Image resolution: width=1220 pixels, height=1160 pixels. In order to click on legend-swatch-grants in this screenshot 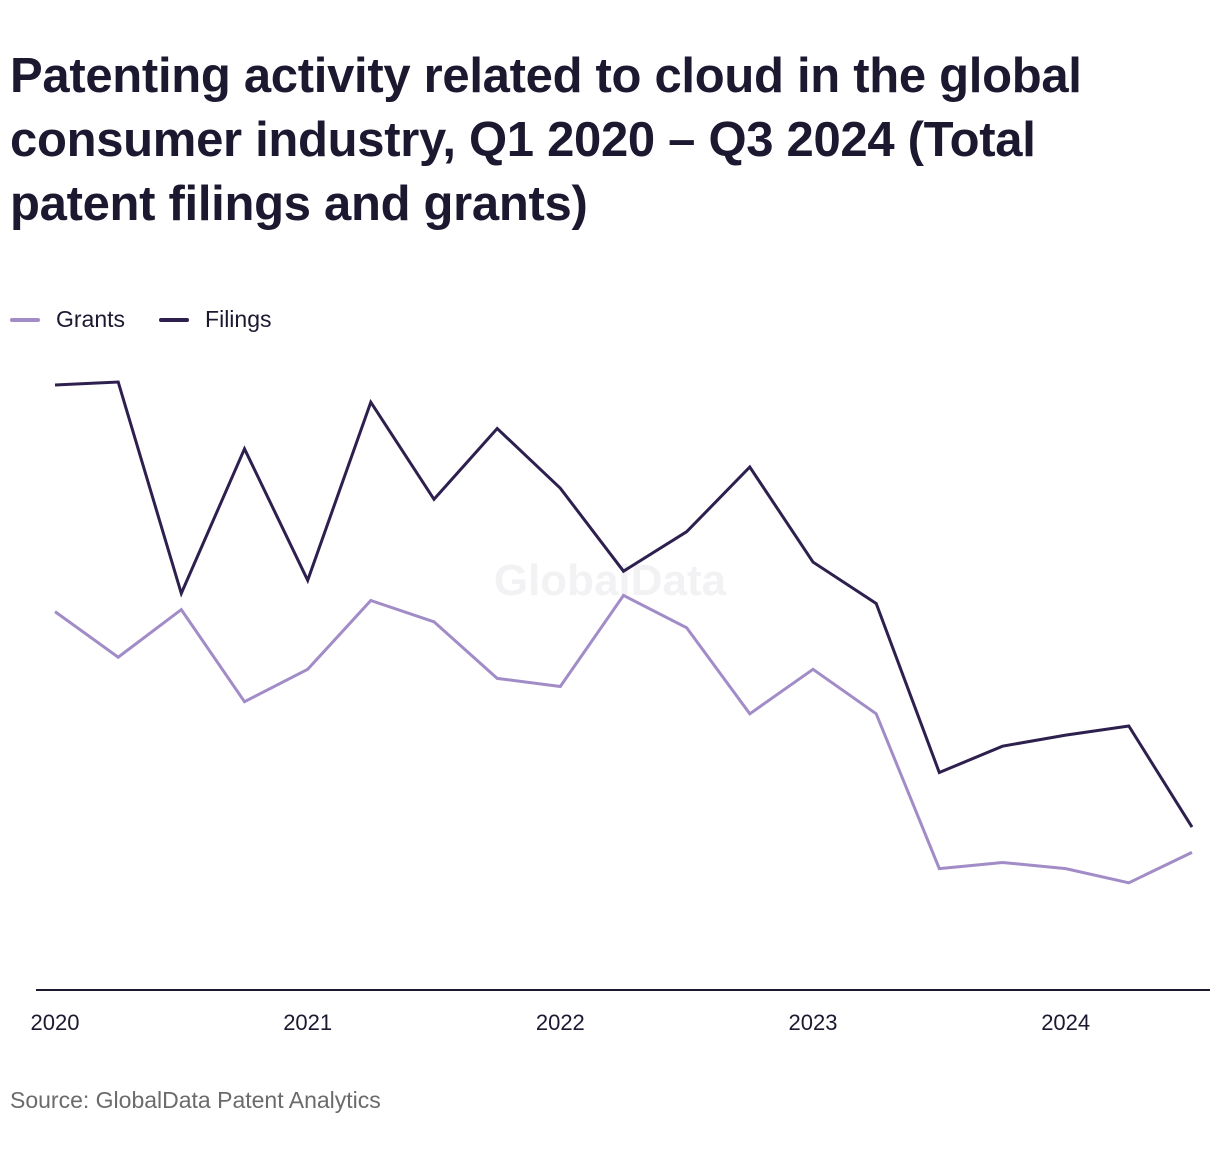, I will do `click(25, 319)`.